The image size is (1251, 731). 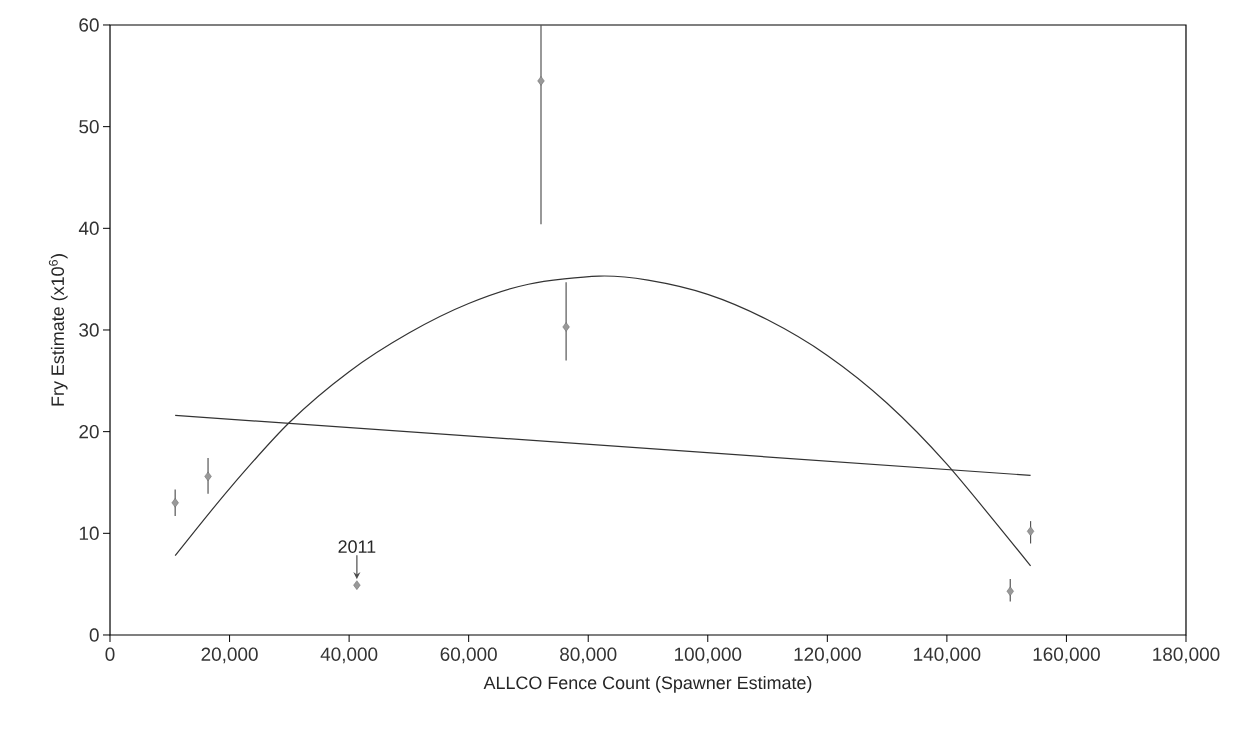 What do you see at coordinates (89, 25) in the screenshot?
I see `y-tick-label: 60` at bounding box center [89, 25].